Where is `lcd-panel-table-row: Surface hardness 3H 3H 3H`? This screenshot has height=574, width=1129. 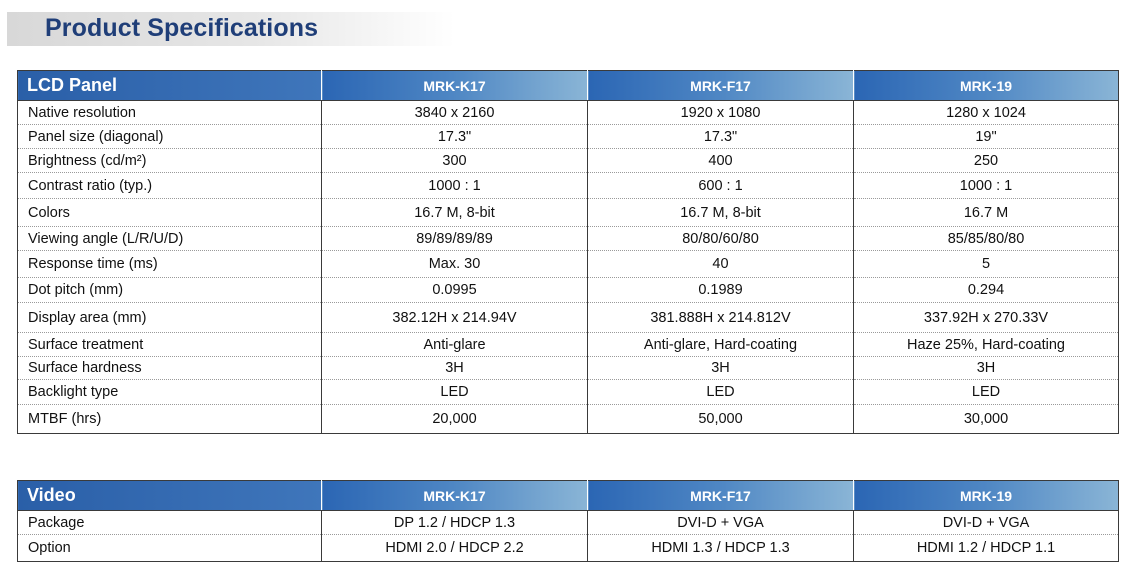
lcd-panel-table-row: Surface hardness 3H 3H 3H is located at coordinates (568, 368).